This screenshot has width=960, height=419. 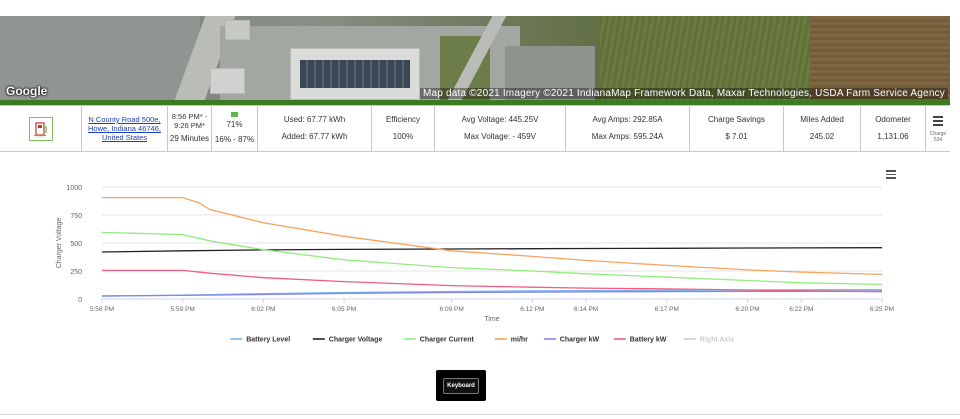 What do you see at coordinates (183, 309) in the screenshot?
I see `x-tick-label: 5:59 PM` at bounding box center [183, 309].